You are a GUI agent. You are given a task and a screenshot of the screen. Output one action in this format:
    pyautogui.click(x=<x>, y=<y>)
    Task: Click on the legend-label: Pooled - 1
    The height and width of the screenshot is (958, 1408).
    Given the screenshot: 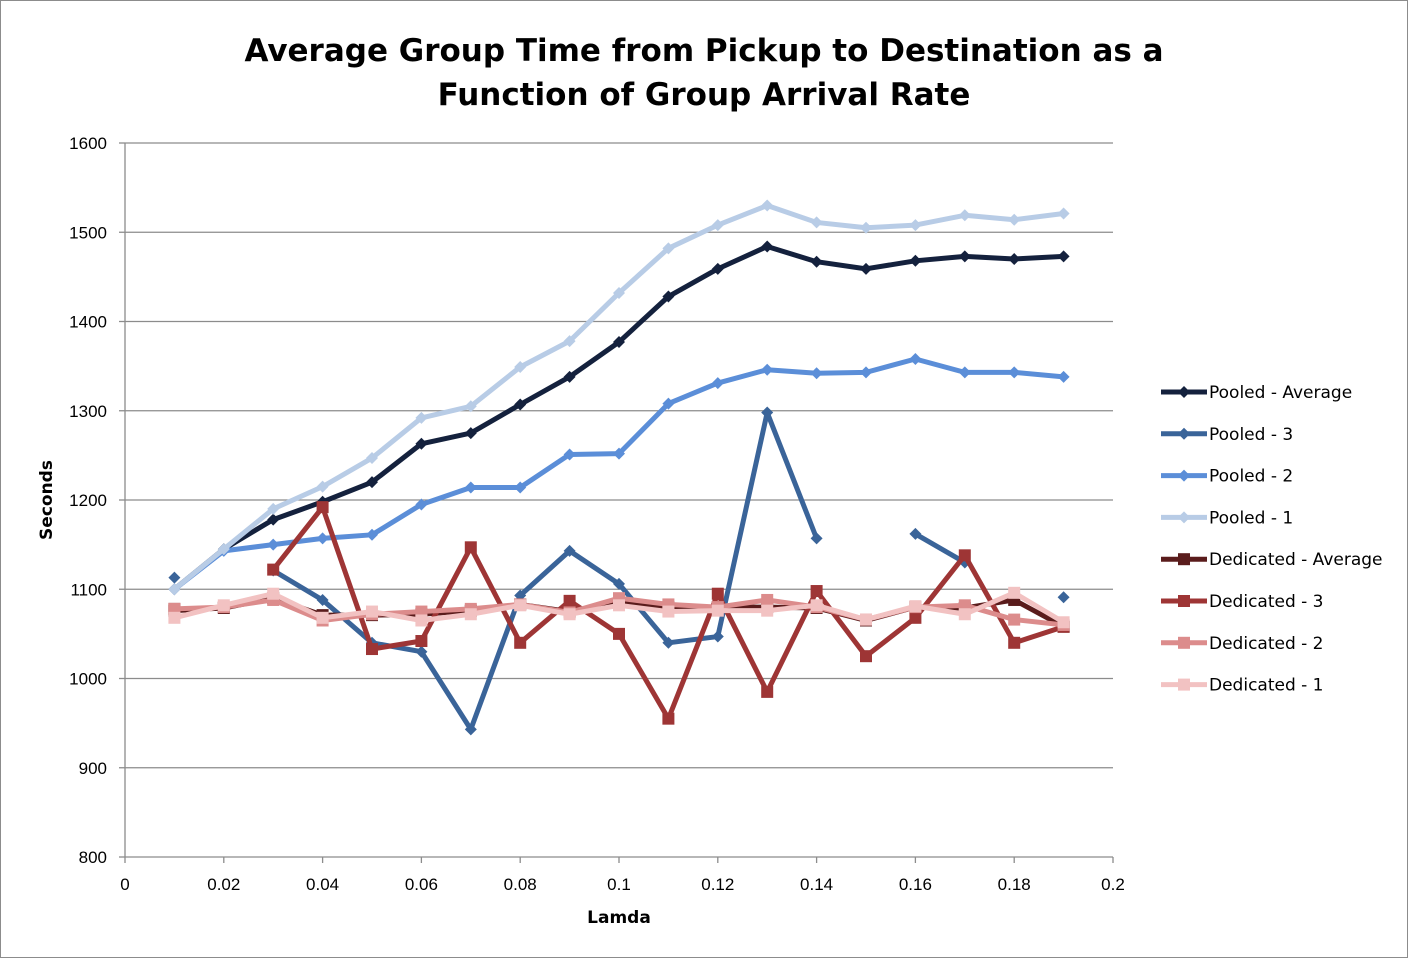 What is the action you would take?
    pyautogui.click(x=1251, y=518)
    